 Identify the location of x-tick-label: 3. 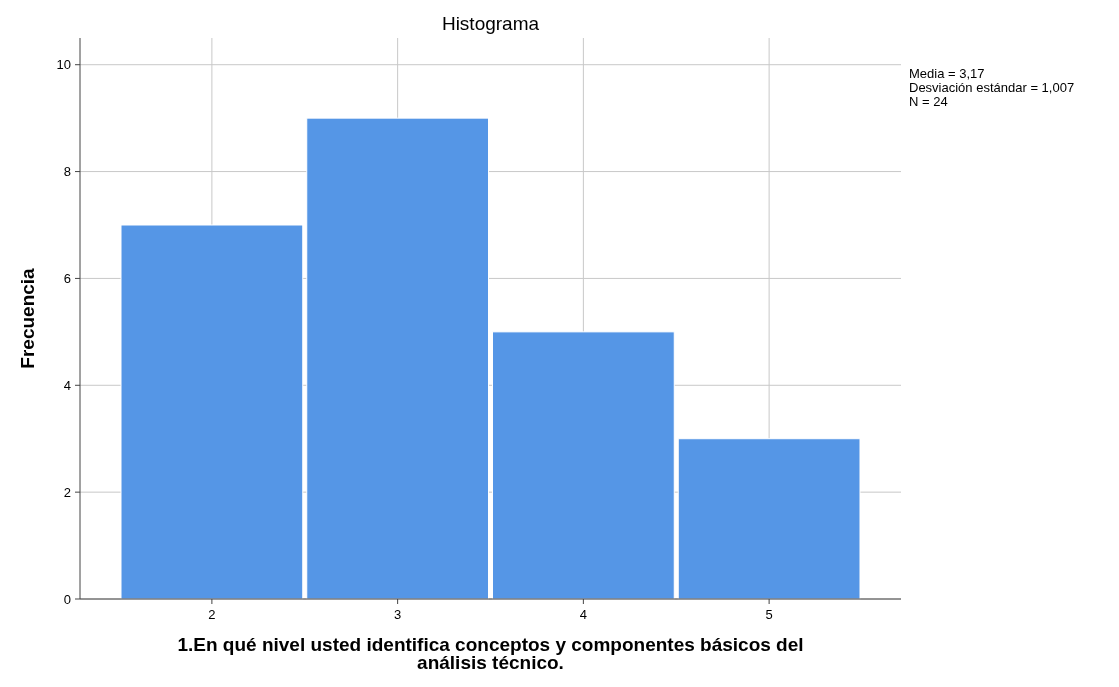
(398, 614).